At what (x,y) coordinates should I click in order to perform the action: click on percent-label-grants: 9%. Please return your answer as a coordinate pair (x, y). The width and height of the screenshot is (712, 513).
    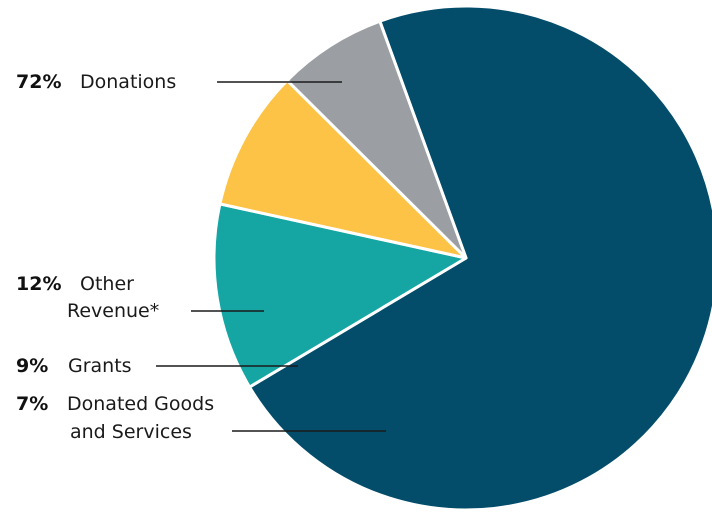
    Looking at the image, I should click on (32, 366).